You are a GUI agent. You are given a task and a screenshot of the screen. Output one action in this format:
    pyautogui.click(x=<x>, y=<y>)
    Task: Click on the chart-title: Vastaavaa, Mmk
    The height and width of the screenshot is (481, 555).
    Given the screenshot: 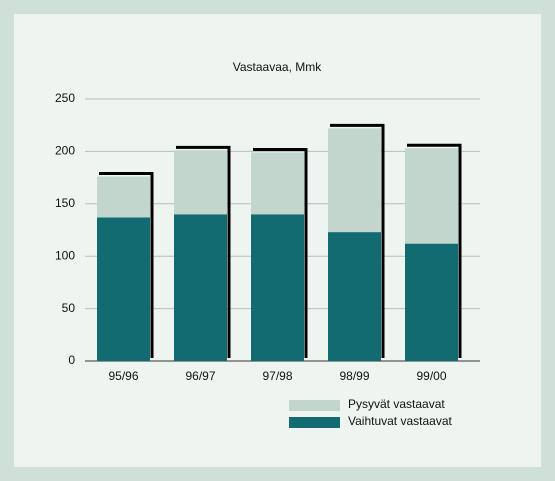 What is the action you would take?
    pyautogui.click(x=277, y=67)
    